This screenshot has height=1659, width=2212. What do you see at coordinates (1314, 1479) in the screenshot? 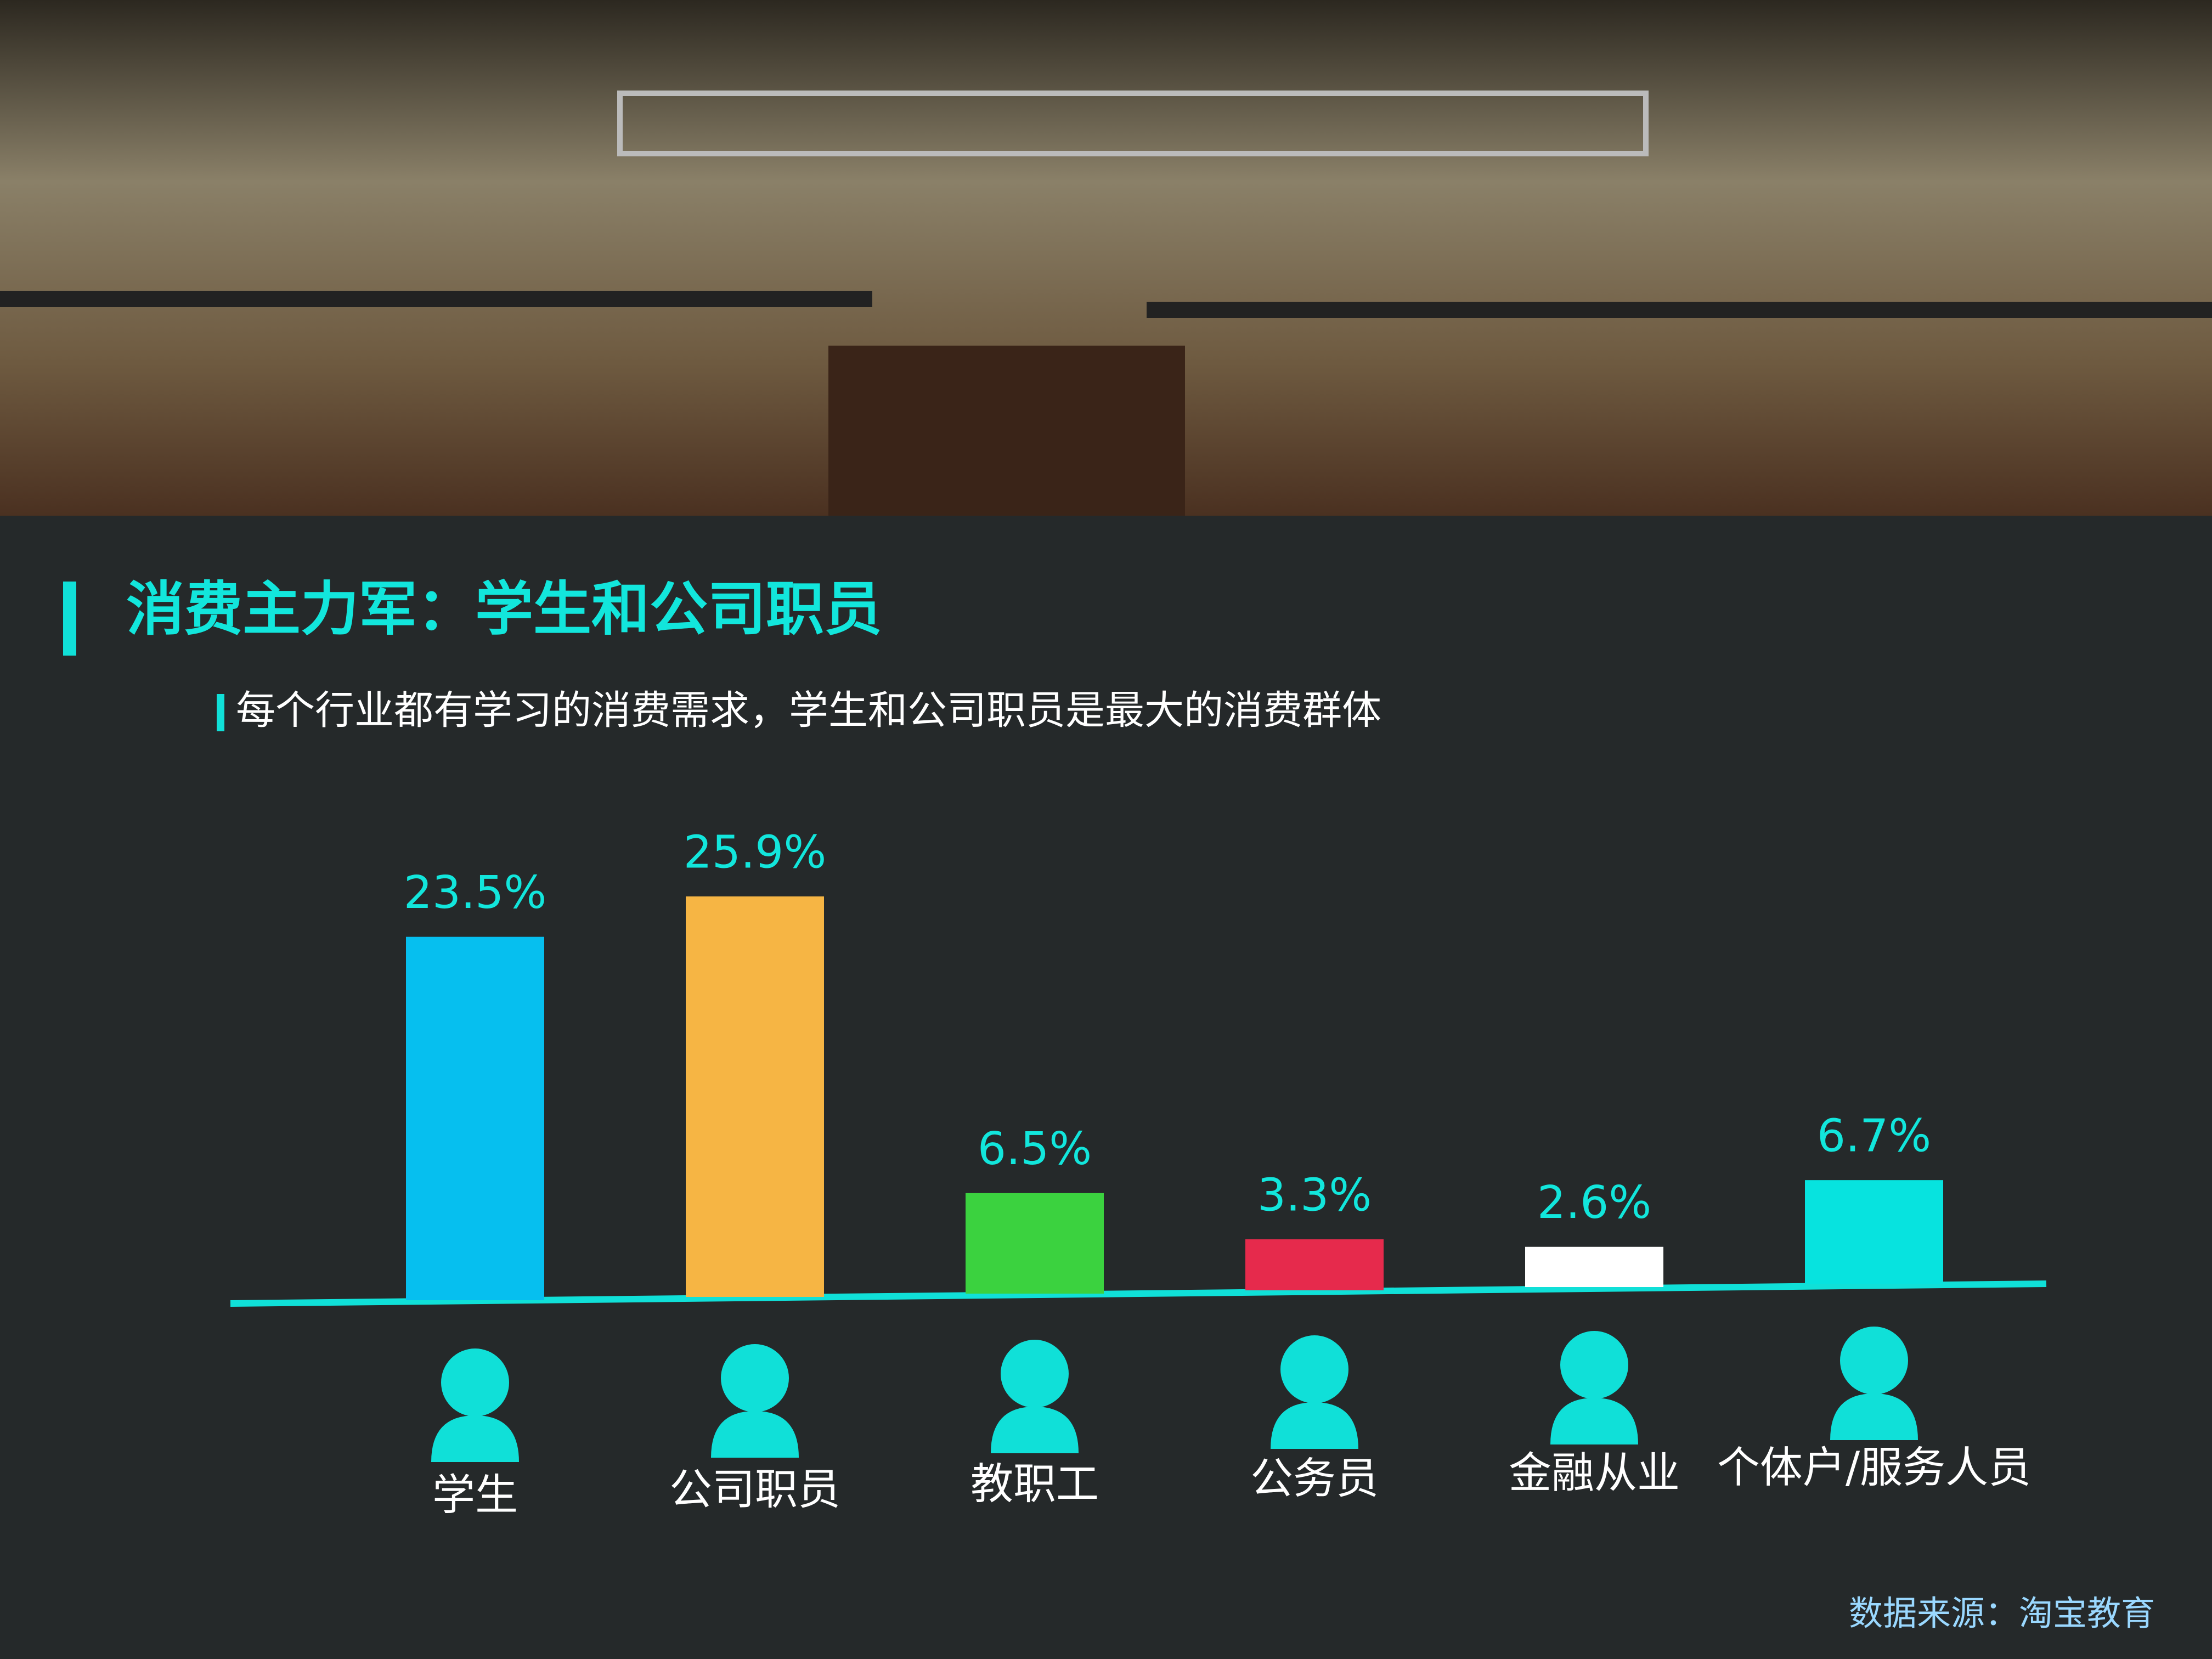
I see `x-tick-label: 公务员` at bounding box center [1314, 1479].